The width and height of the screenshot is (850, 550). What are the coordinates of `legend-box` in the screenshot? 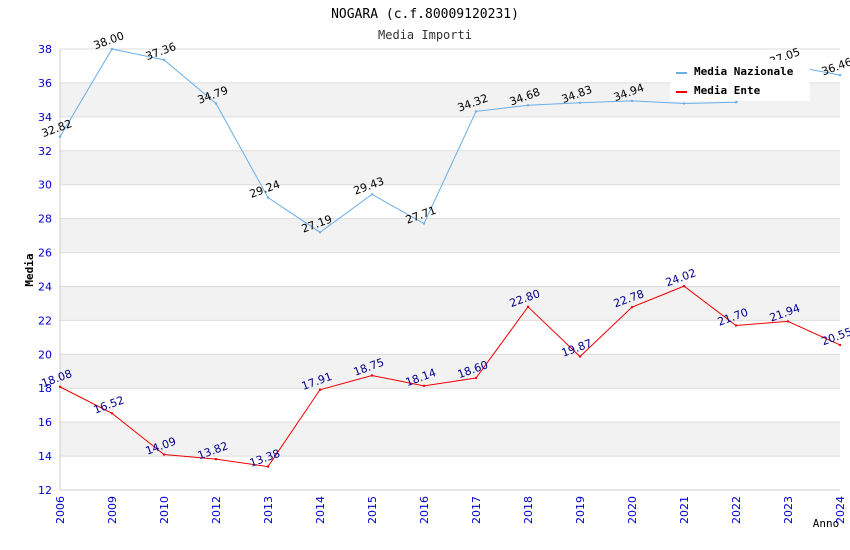 It's located at (740, 80).